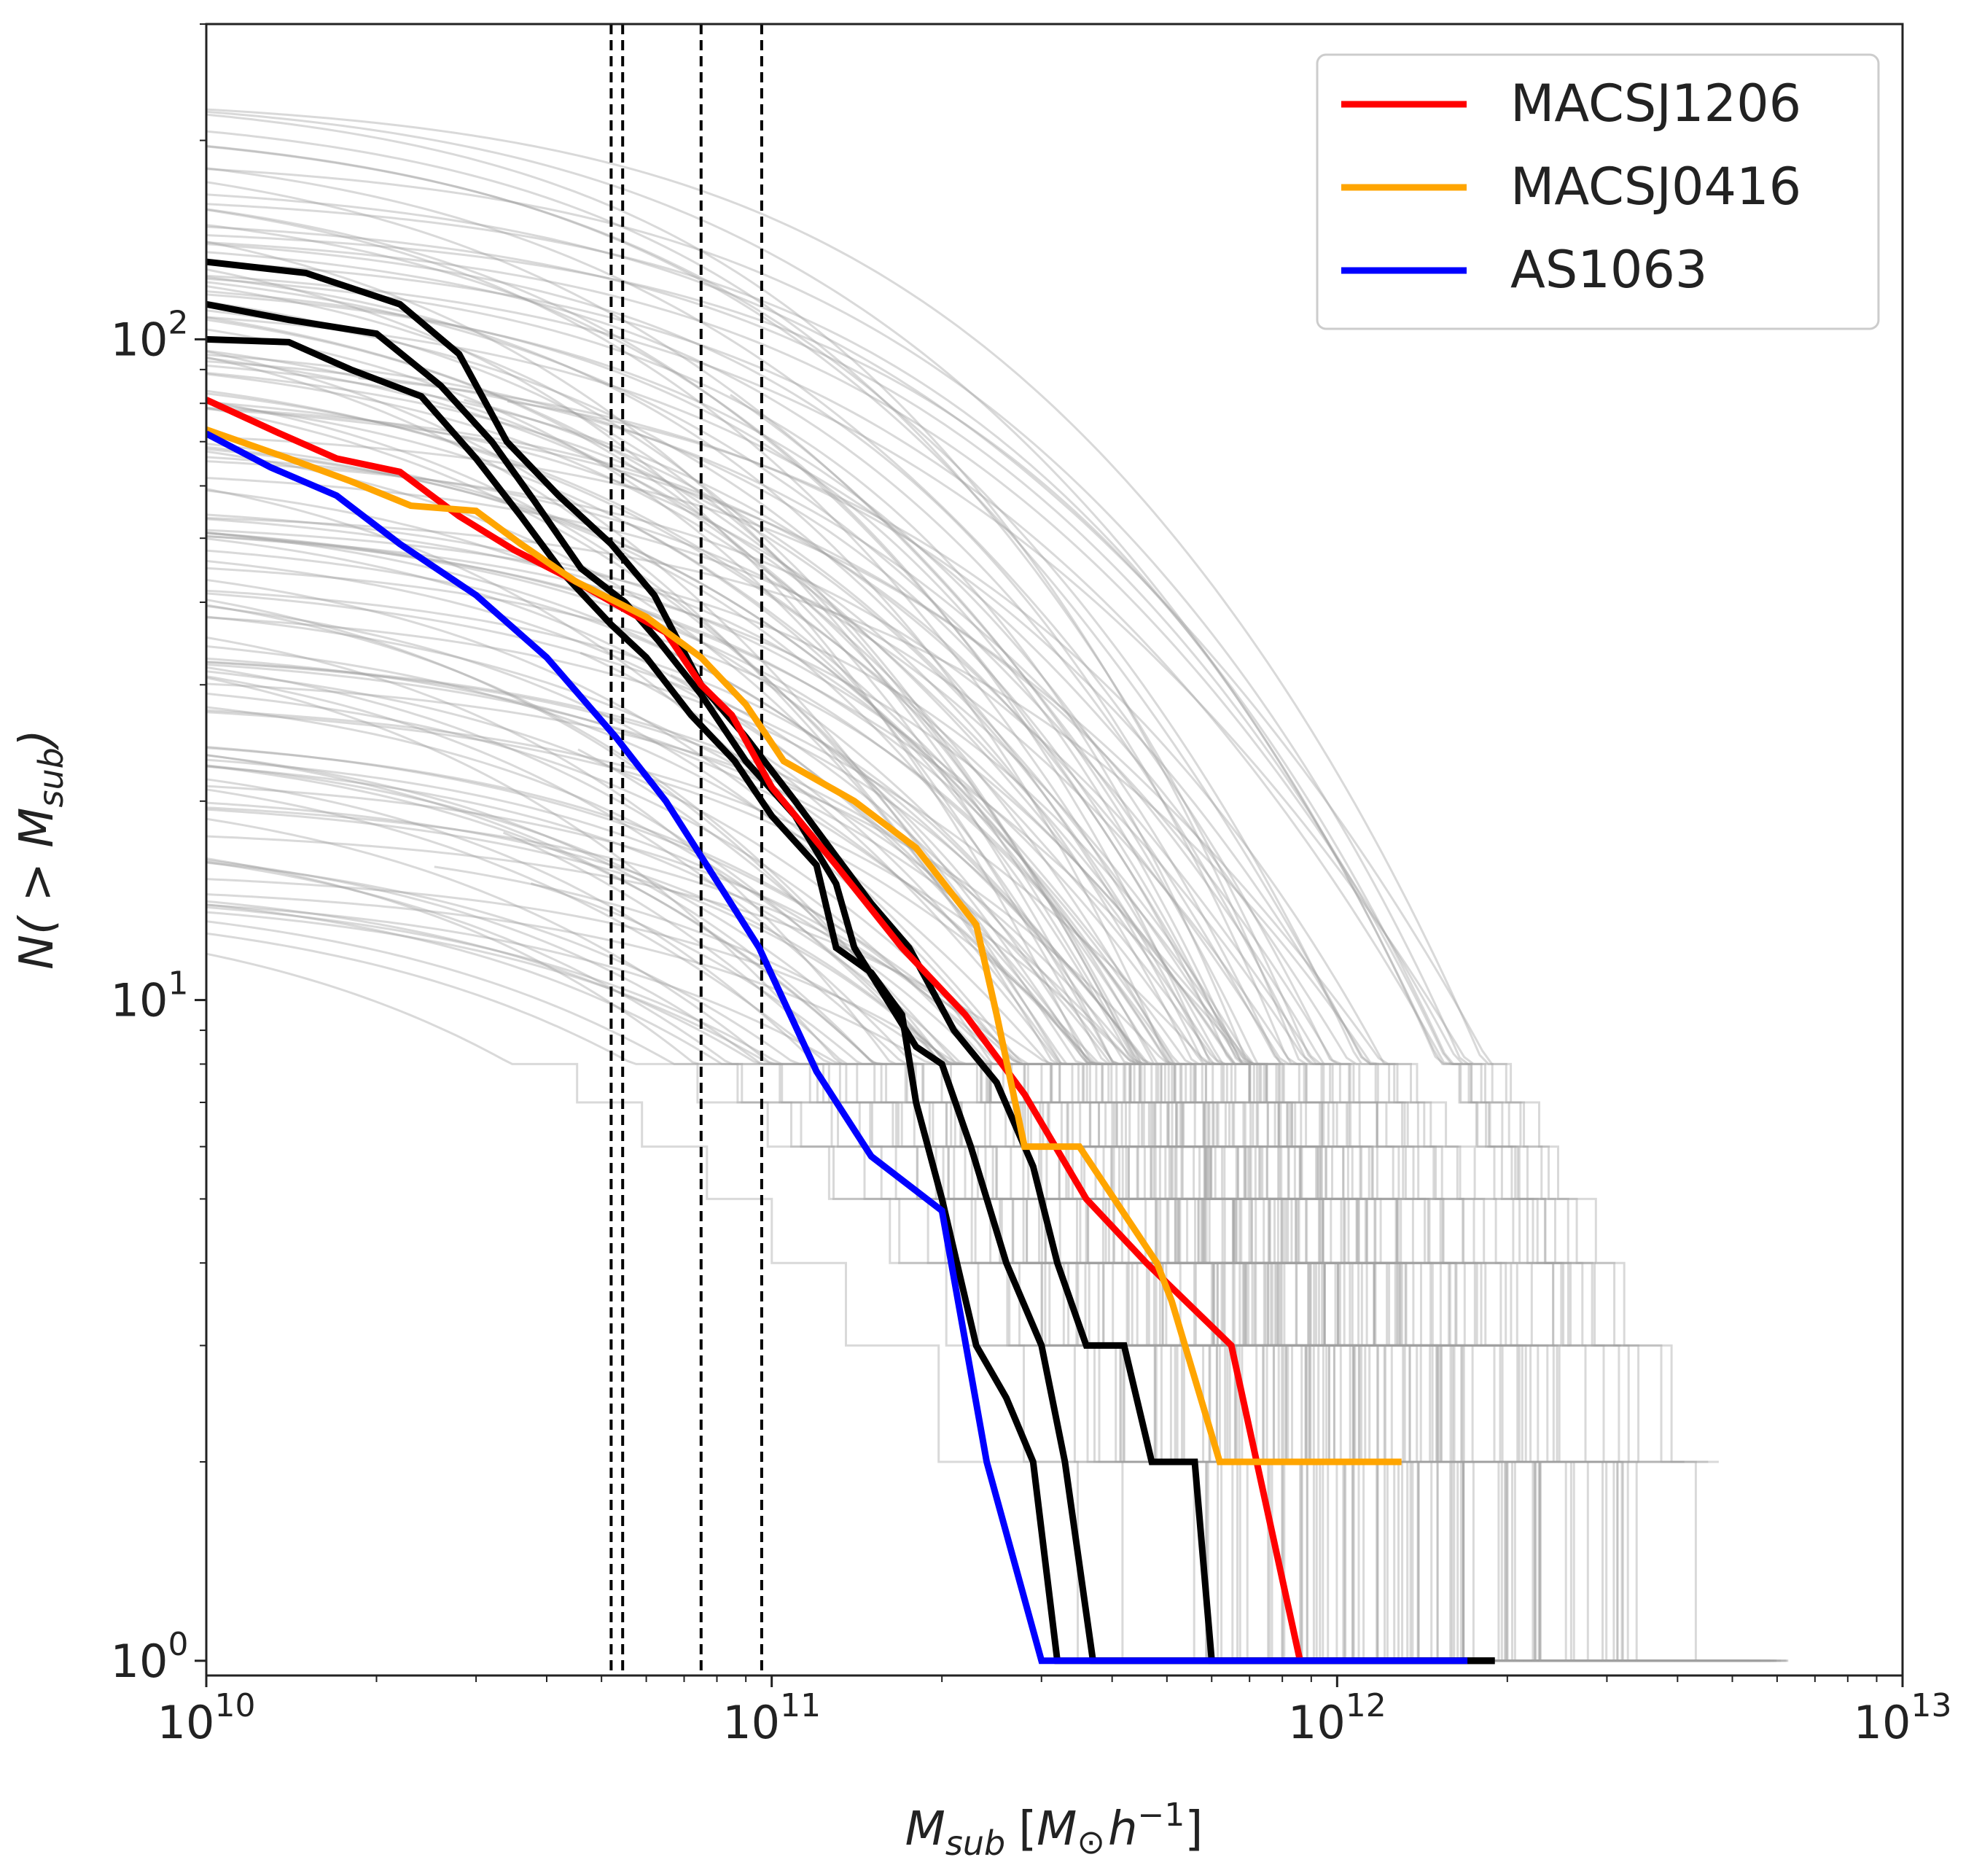 This screenshot has width=1982, height=1876. Describe the element at coordinates (150, 996) in the screenshot. I see `y-tick-label: 10¹` at that location.